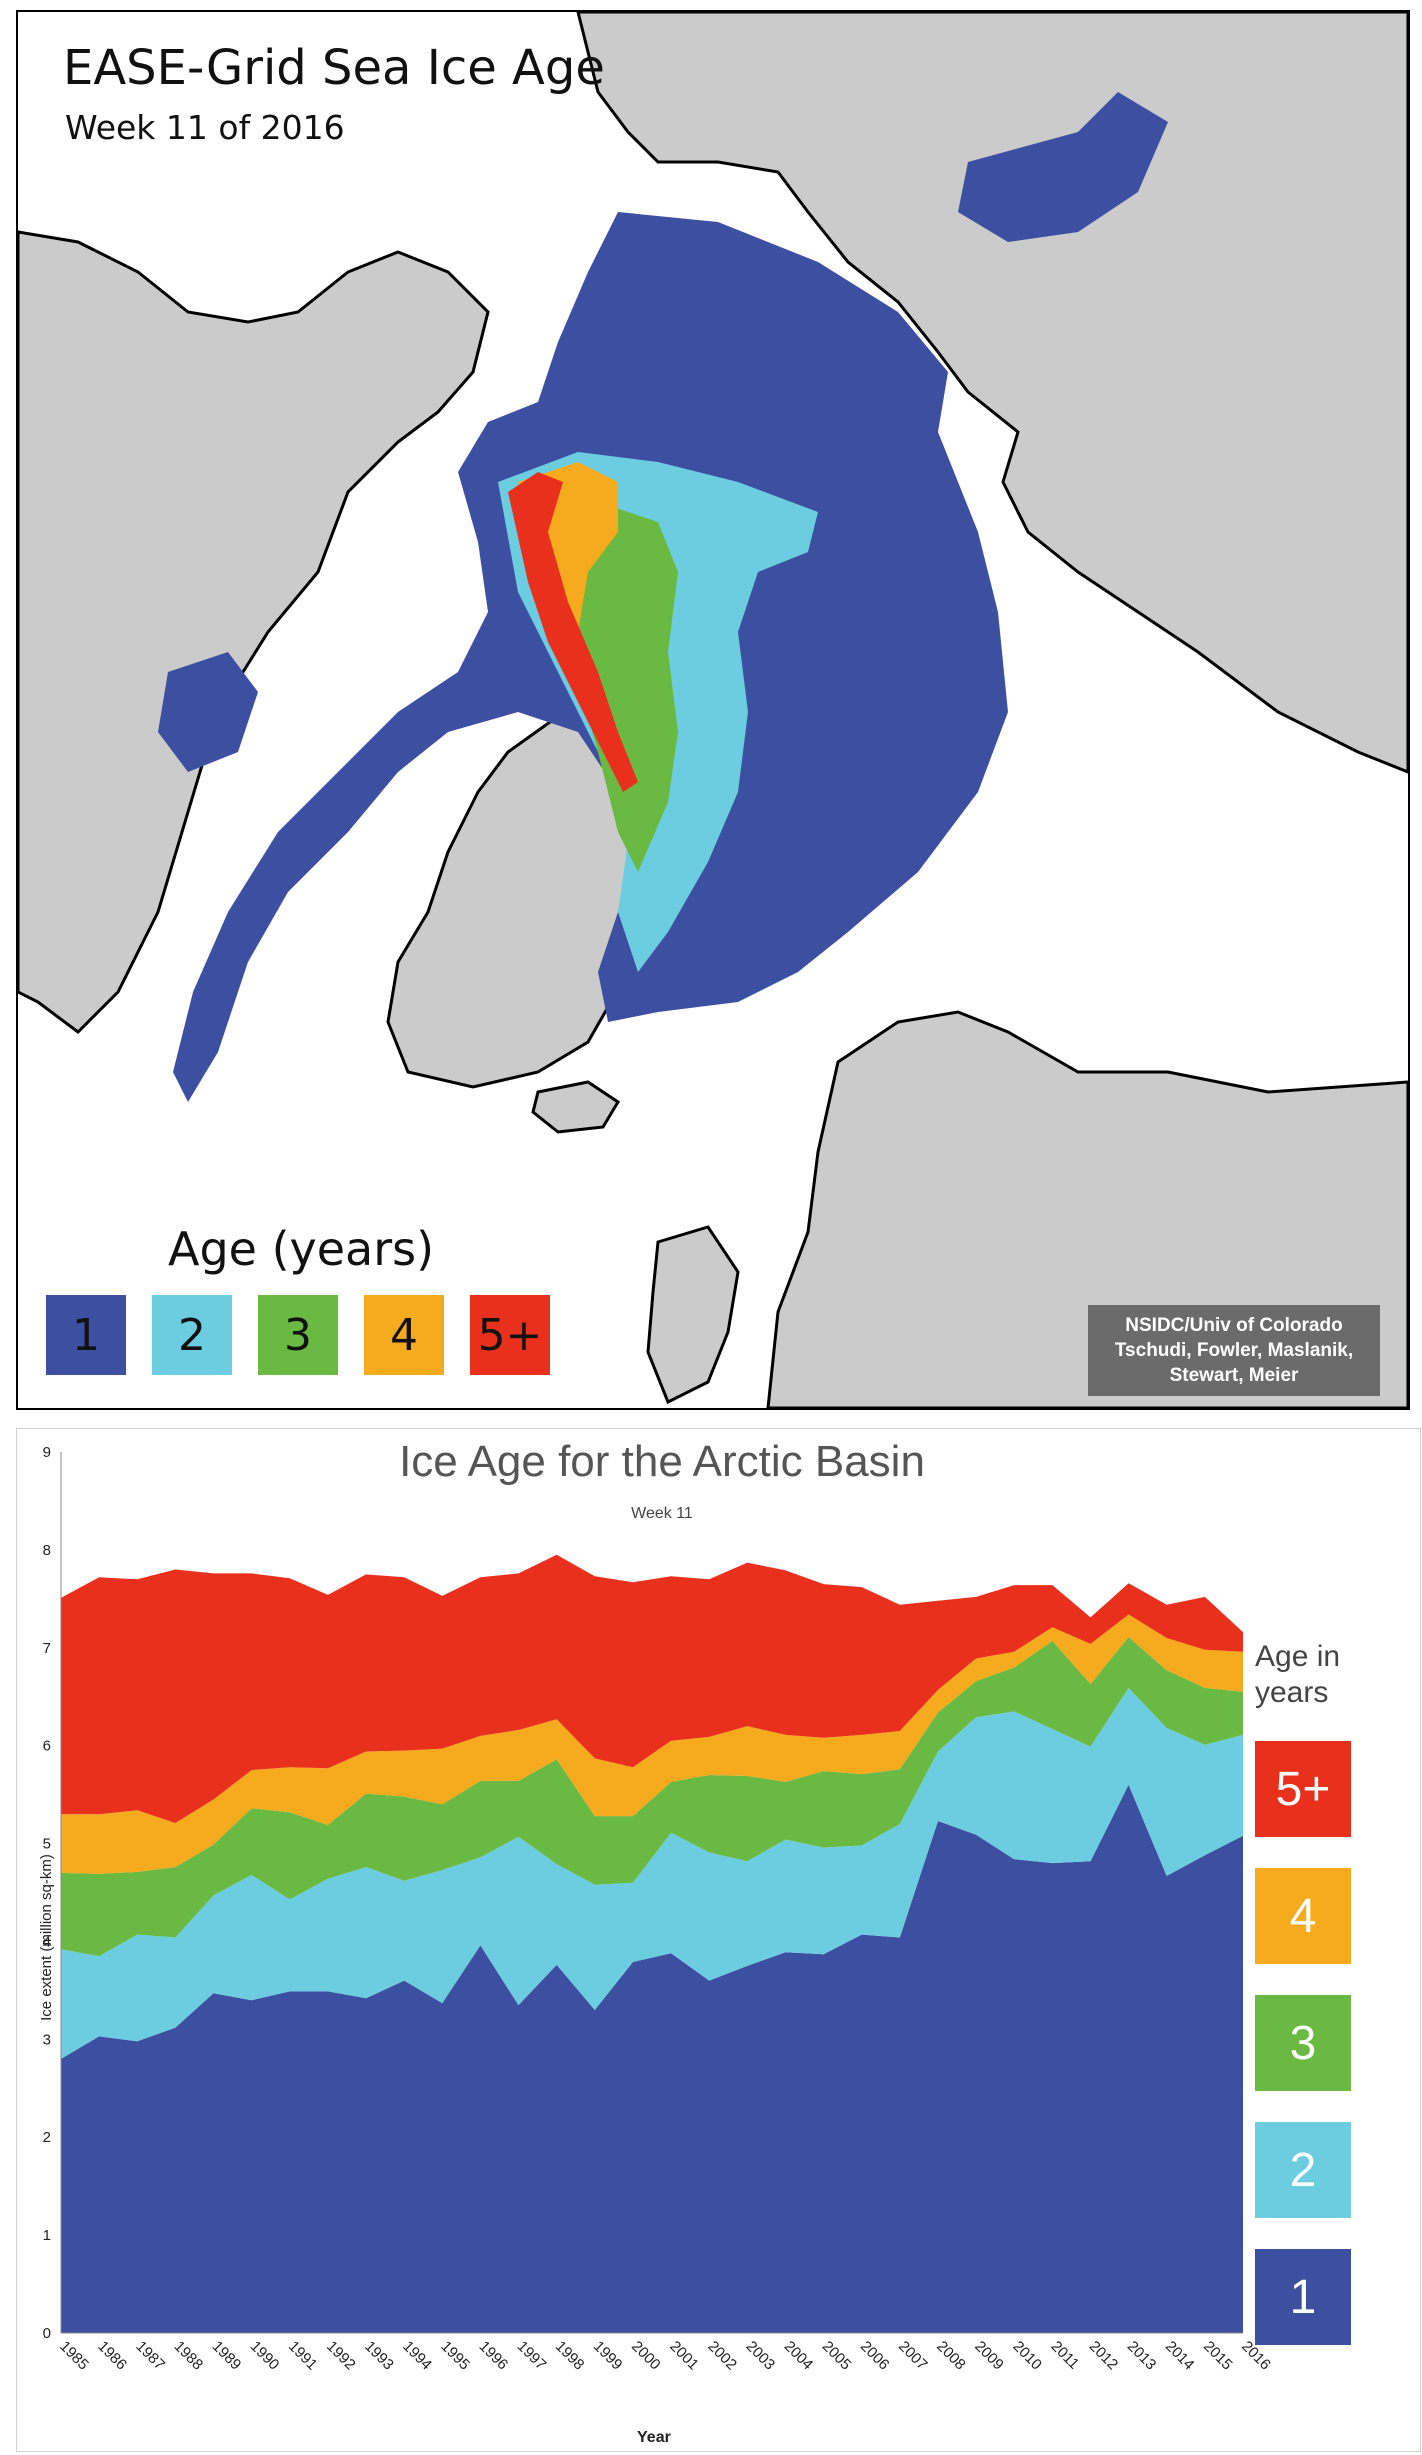 The image size is (1422, 2455). I want to click on x-tick-label: 1996, so click(494, 2356).